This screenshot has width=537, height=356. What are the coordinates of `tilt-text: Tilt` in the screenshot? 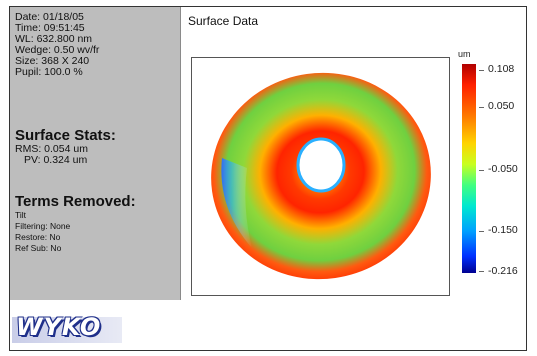 It's located at (21, 215).